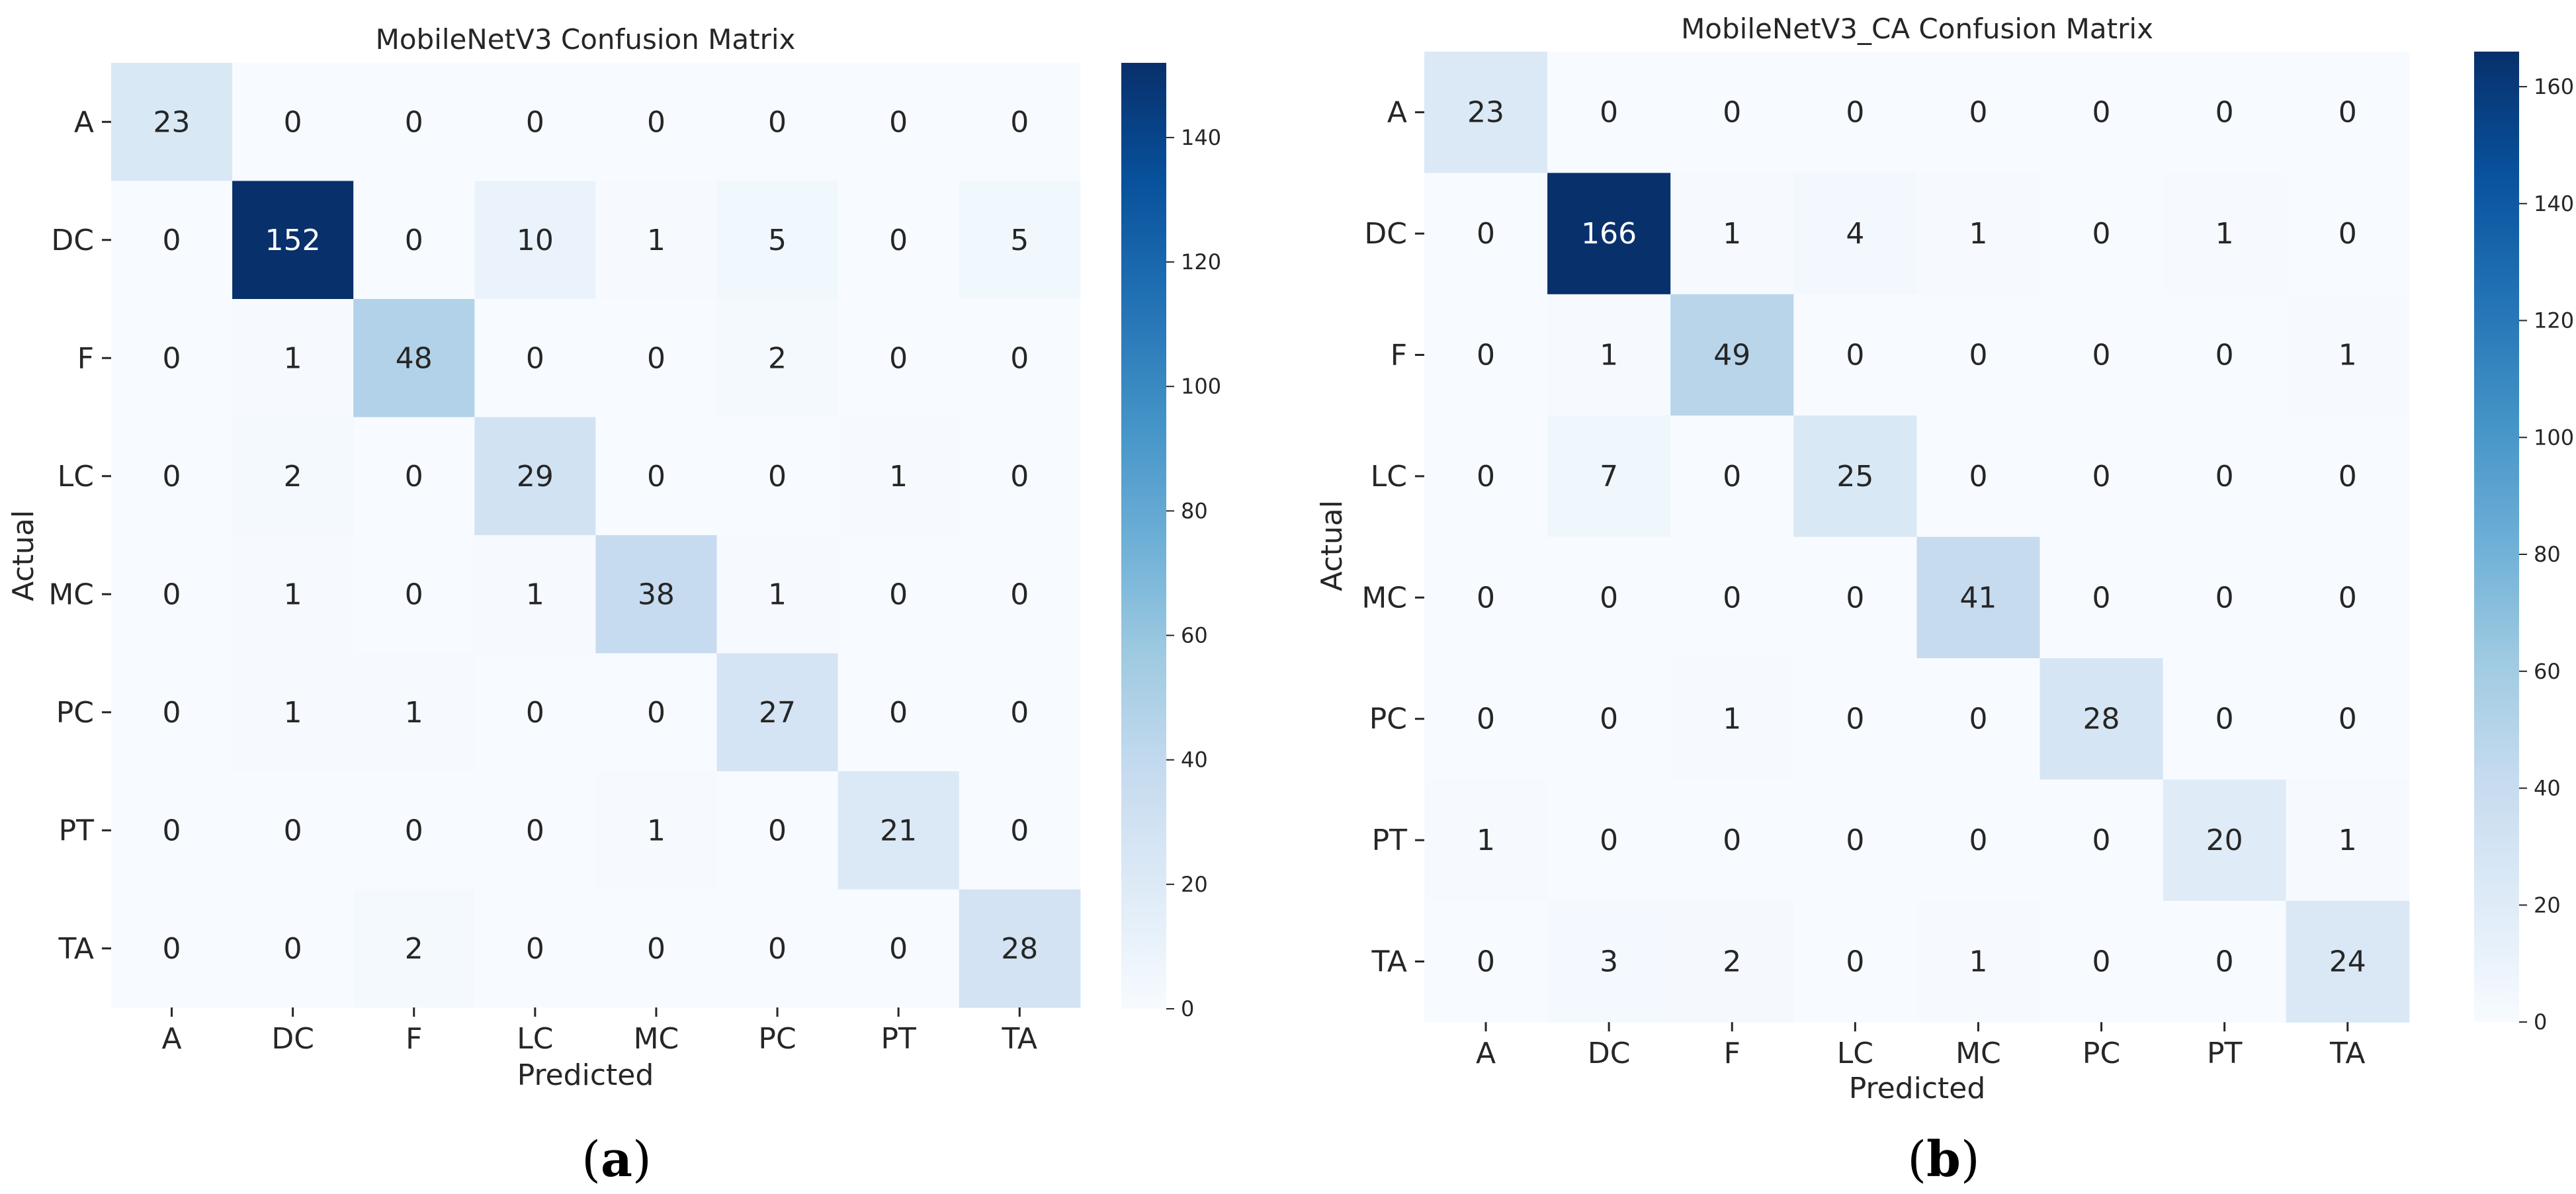 The image size is (2576, 1194). I want to click on colorbar-tick-label: 140, so click(1201, 137).